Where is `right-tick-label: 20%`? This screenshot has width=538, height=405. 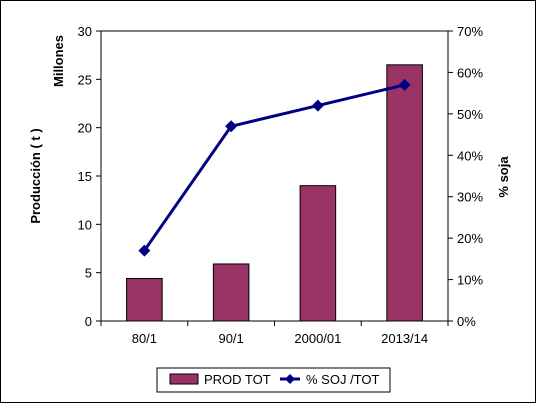
right-tick-label: 20% is located at coordinates (470, 238).